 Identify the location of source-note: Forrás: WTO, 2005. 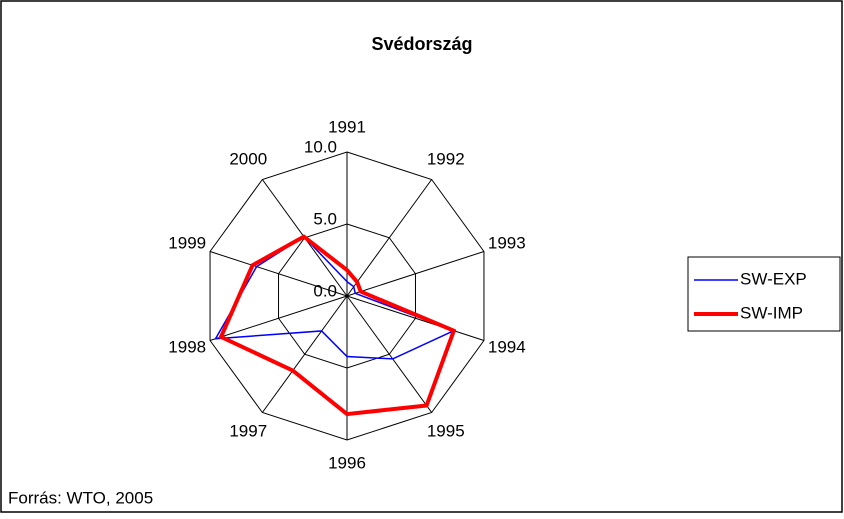
(80, 497).